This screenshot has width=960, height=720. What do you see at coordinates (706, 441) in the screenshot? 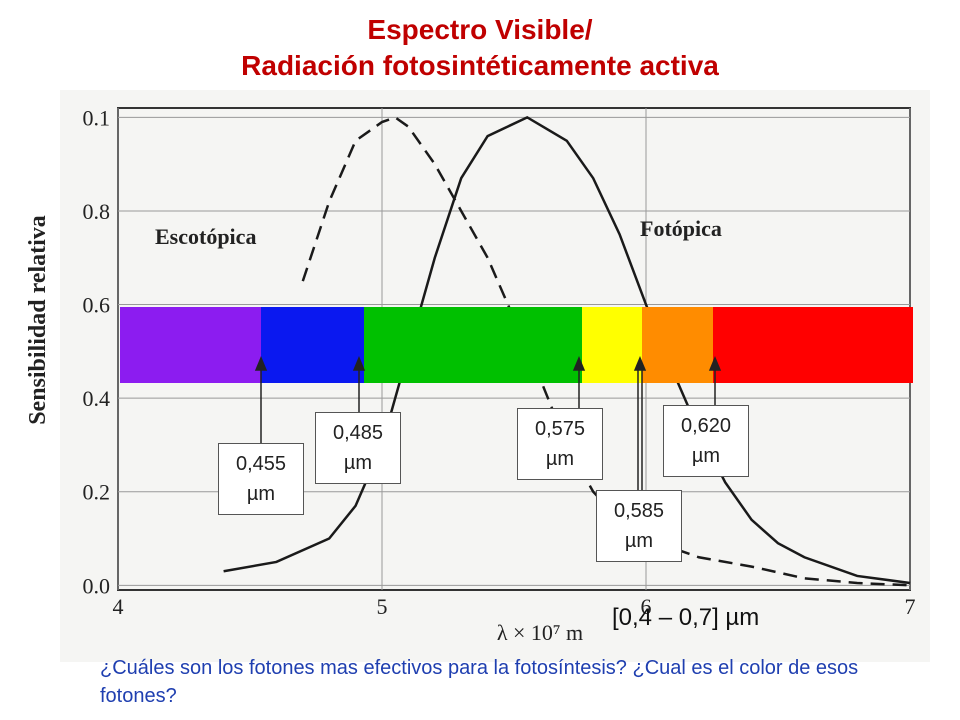
I see `callout: 0,620 µm` at bounding box center [706, 441].